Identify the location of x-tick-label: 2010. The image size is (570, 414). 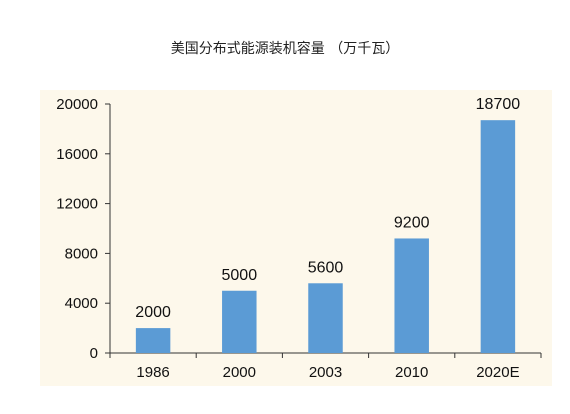
(411, 372).